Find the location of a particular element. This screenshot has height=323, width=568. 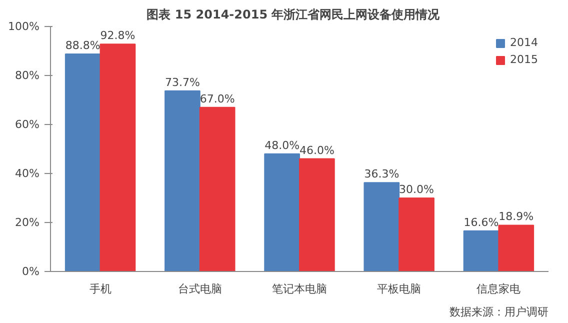

data-label: 30.0% is located at coordinates (416, 189).